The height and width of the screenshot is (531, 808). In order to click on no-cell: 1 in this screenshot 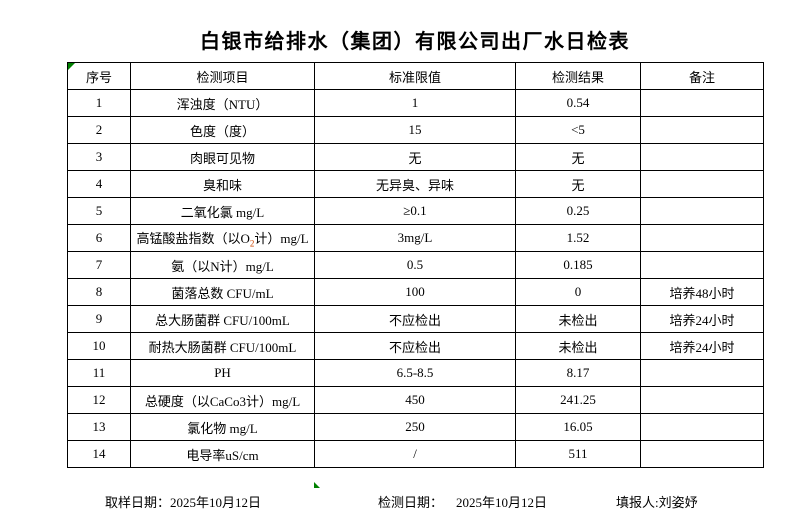, I will do `click(99, 103)`.